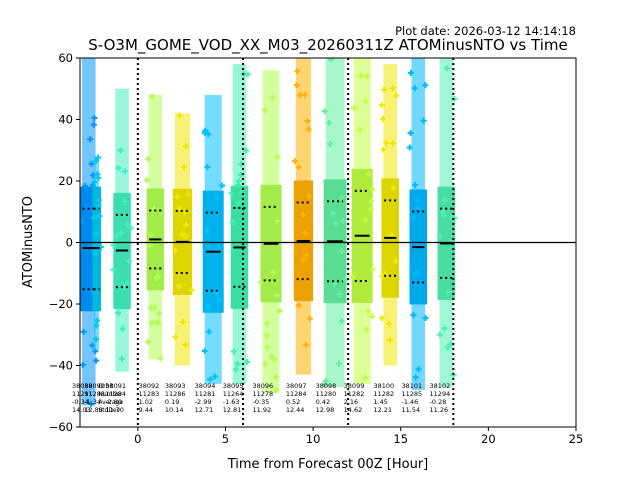 Image resolution: width=640 pixels, height=480 pixels. Describe the element at coordinates (323, 402) in the screenshot. I see `orbit-stat-line: 0.42` at that location.